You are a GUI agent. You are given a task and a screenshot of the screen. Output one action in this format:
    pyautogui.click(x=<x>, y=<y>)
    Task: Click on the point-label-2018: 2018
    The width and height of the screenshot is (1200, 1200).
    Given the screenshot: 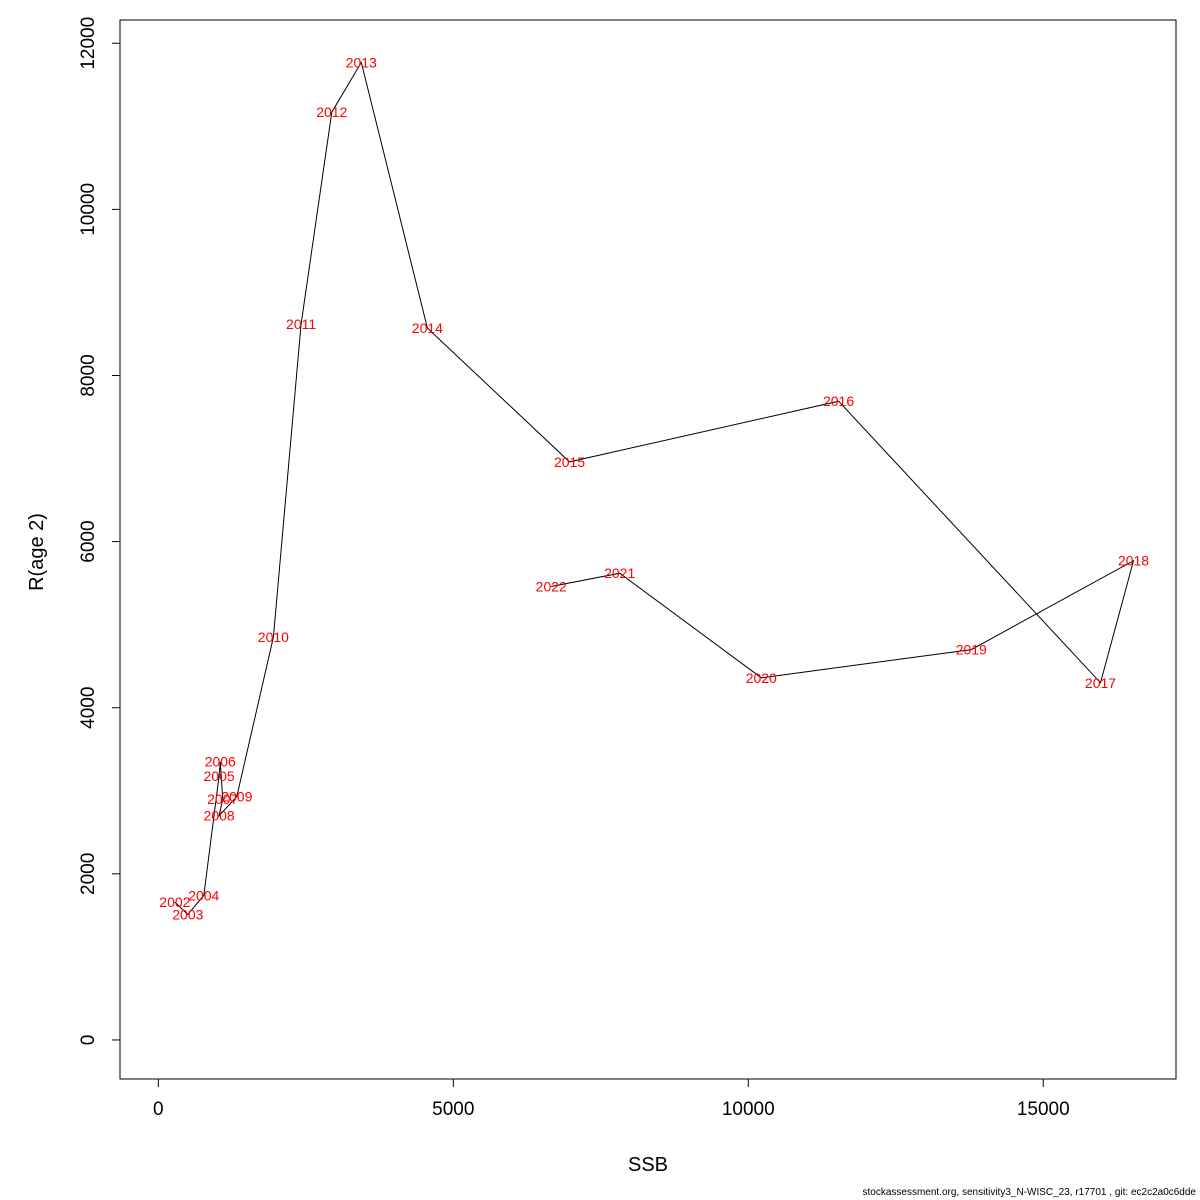 What is the action you would take?
    pyautogui.click(x=1133, y=561)
    